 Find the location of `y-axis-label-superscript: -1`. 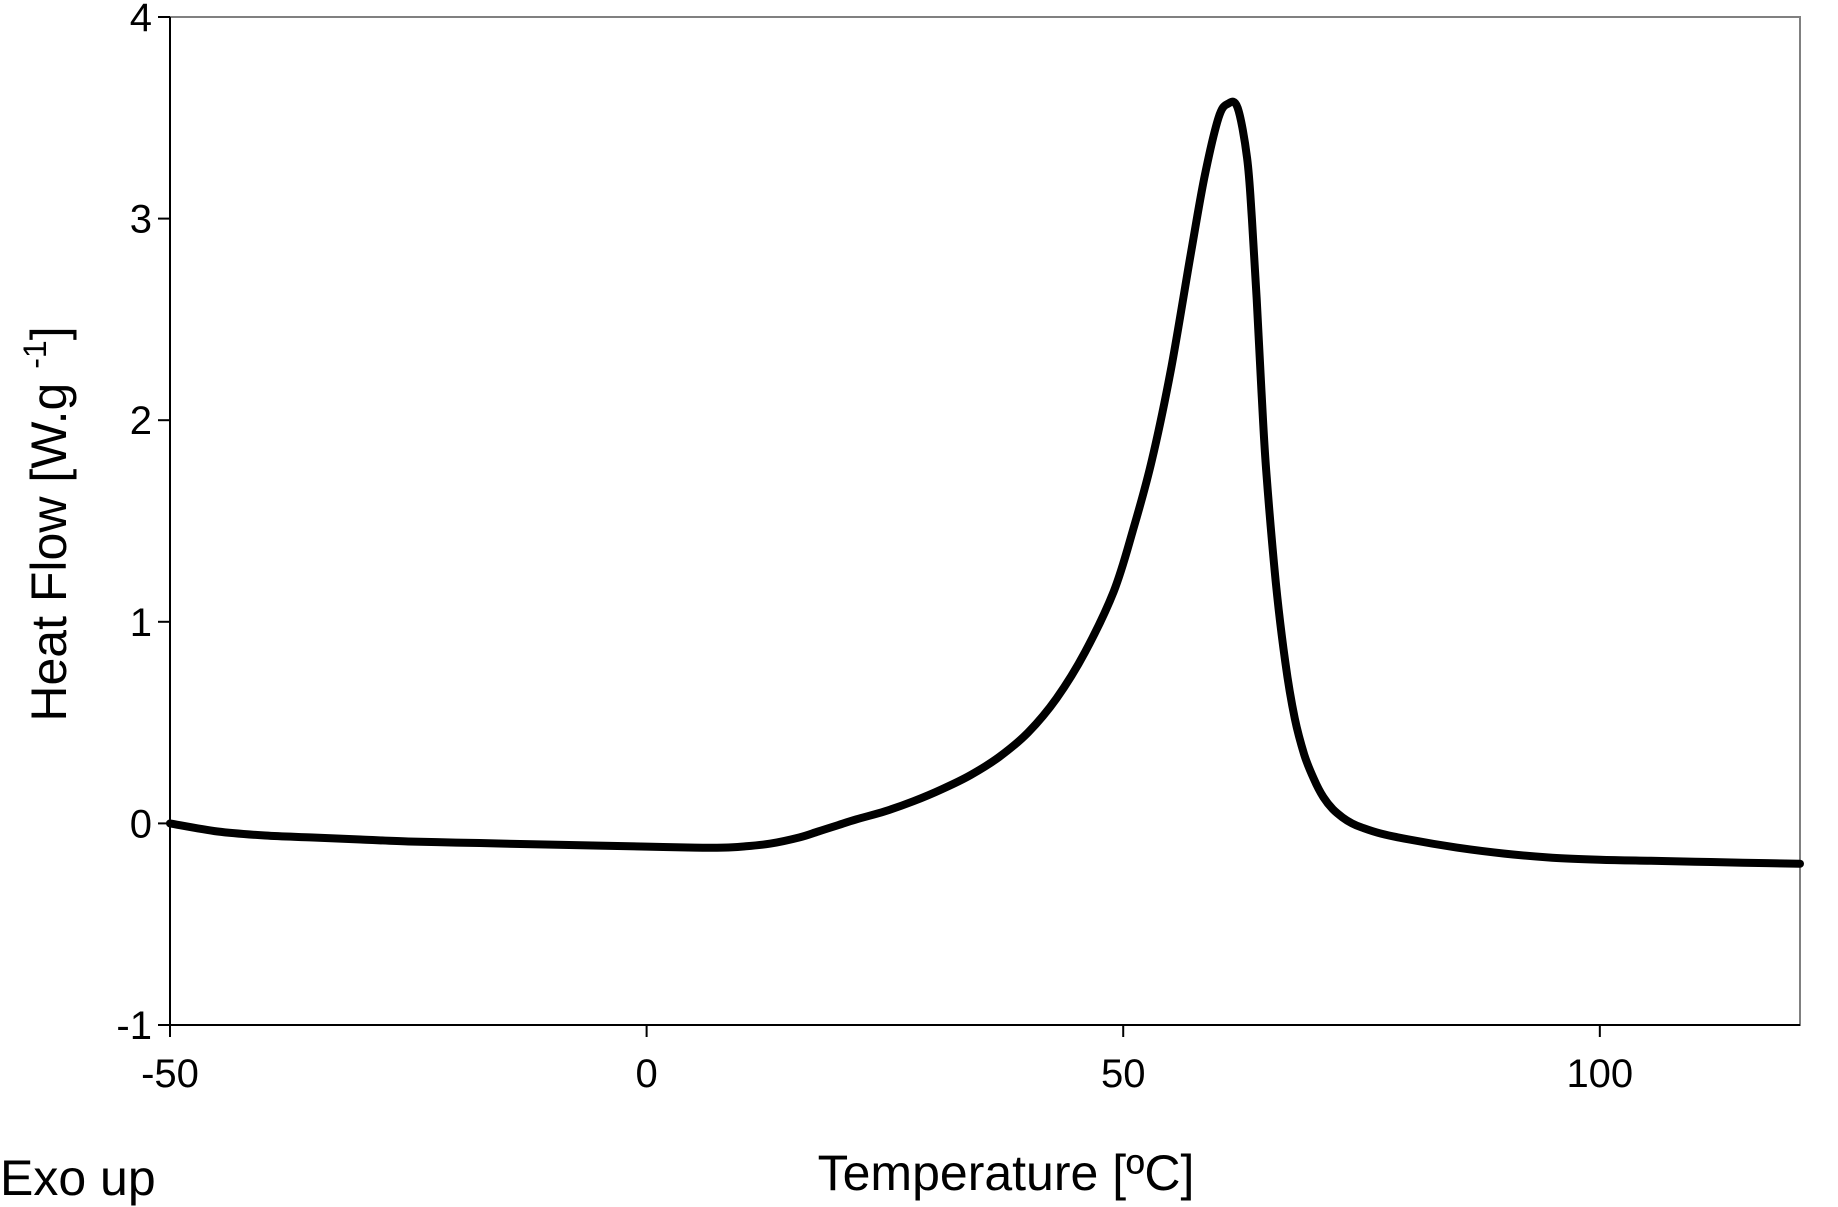

y-axis-label-superscript: -1 is located at coordinates (35, 354).